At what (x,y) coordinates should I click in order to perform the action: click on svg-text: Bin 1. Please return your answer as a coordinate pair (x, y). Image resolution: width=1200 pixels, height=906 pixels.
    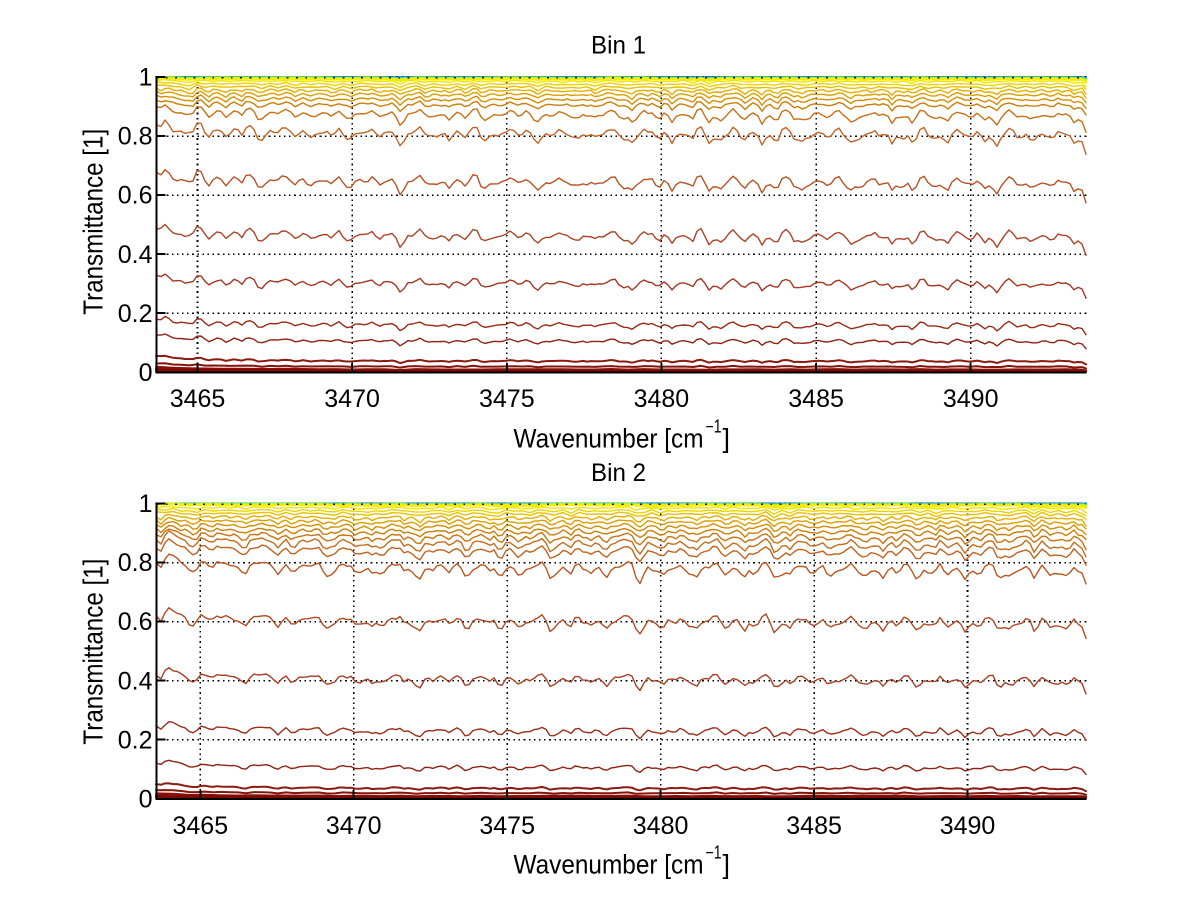
    Looking at the image, I should click on (618, 46).